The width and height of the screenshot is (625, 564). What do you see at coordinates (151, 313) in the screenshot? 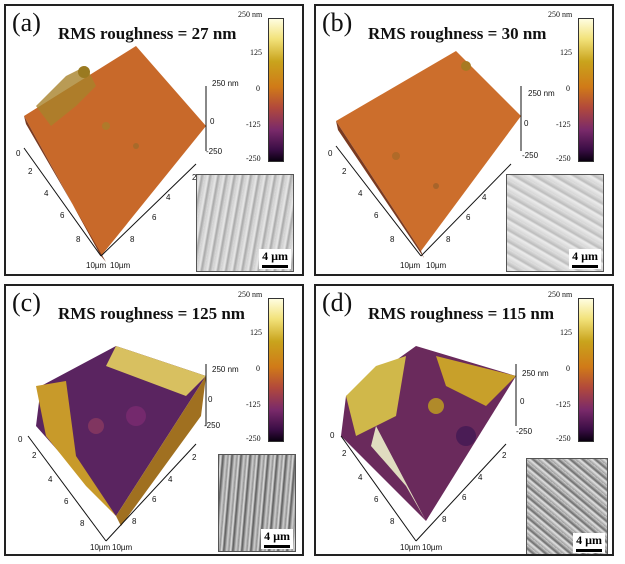
I see `rms-roughness-label: RMS roughness = 125 nm` at bounding box center [151, 313].